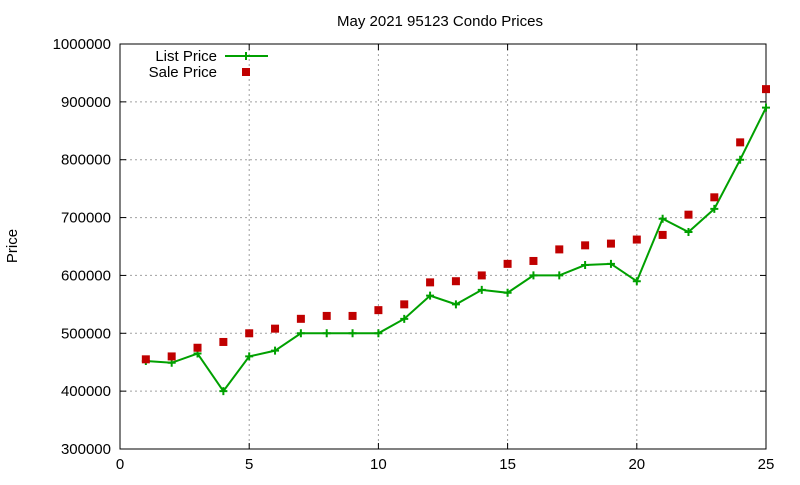 The width and height of the screenshot is (800, 485). What do you see at coordinates (246, 56) in the screenshot?
I see `legend-plus-marker` at bounding box center [246, 56].